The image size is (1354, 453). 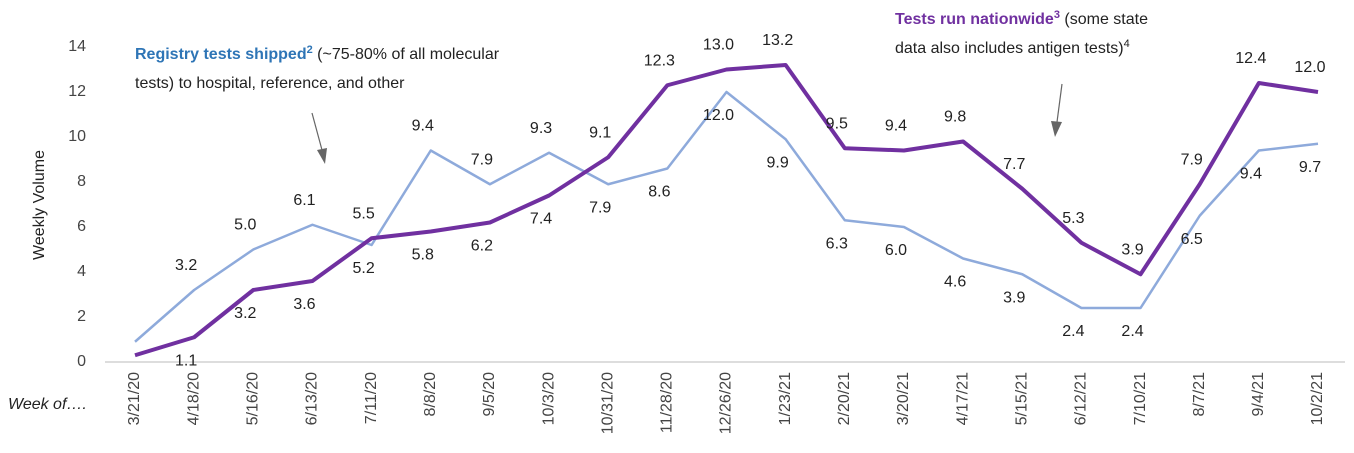 I want to click on y-tick-label: 6, so click(x=81, y=226).